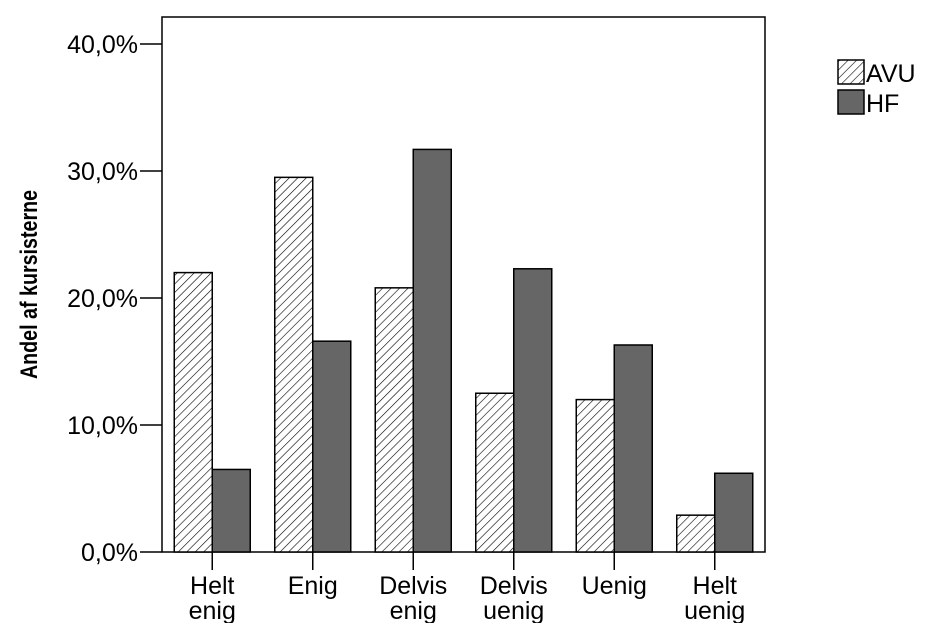 The width and height of the screenshot is (940, 628). What do you see at coordinates (851, 72) in the screenshot?
I see `legend-swatch-avu` at bounding box center [851, 72].